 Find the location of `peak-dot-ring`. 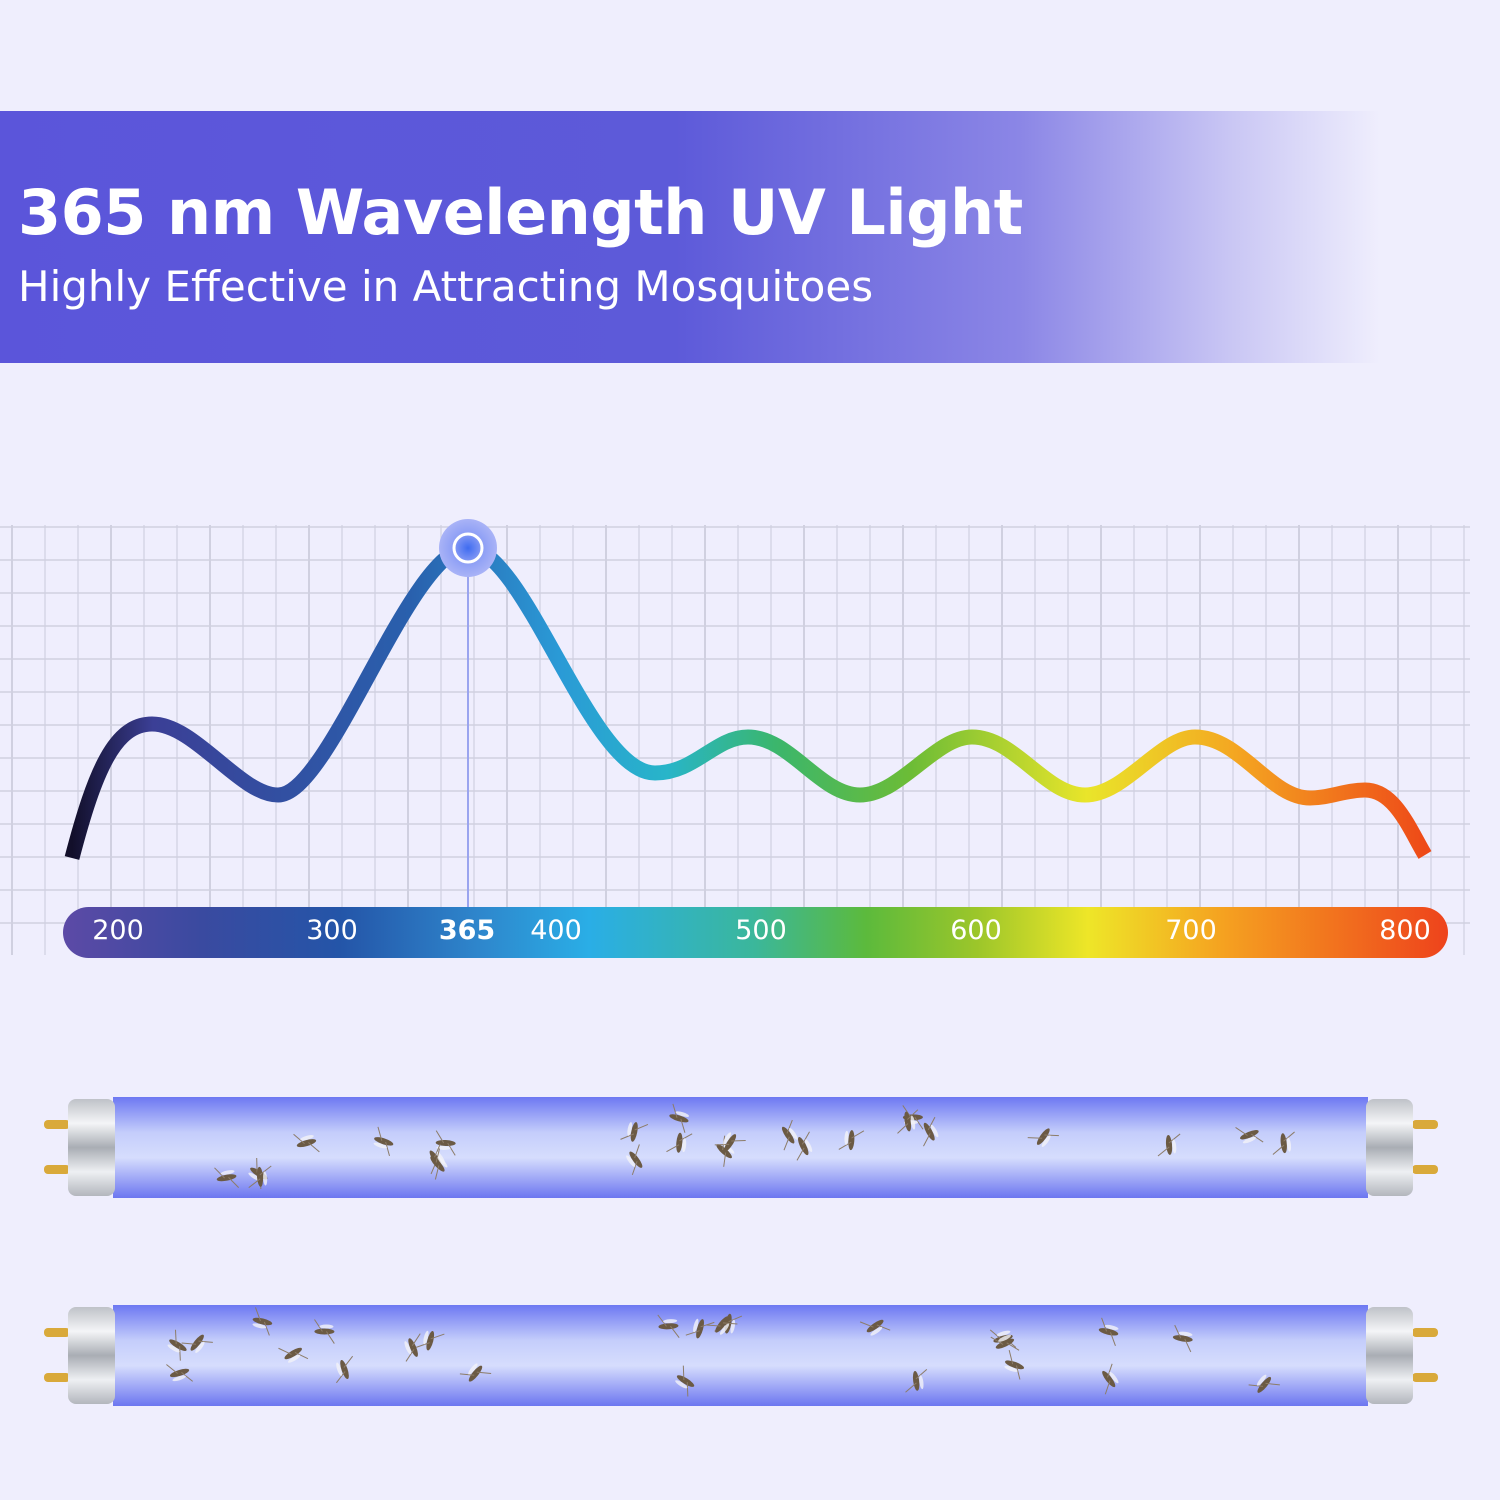

peak-dot-ring is located at coordinates (468, 548).